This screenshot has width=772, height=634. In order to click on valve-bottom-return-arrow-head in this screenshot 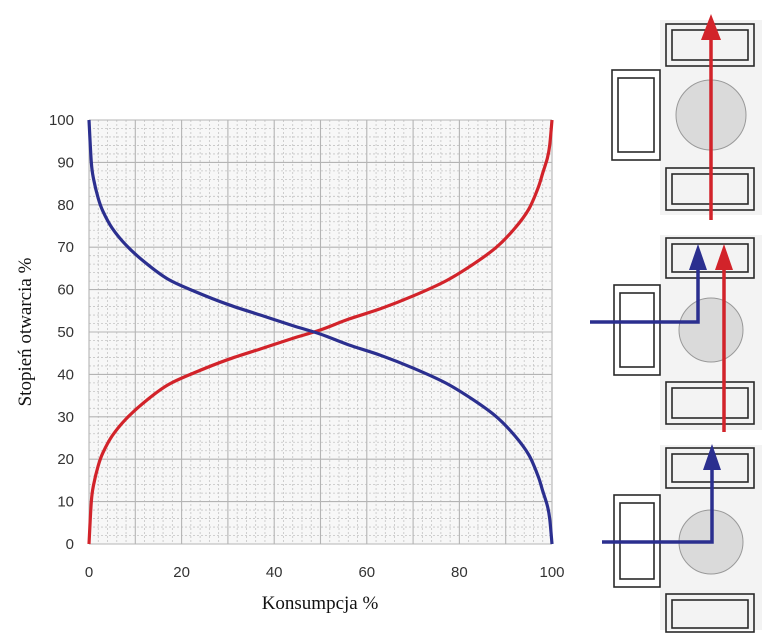, I will do `click(712, 457)`.